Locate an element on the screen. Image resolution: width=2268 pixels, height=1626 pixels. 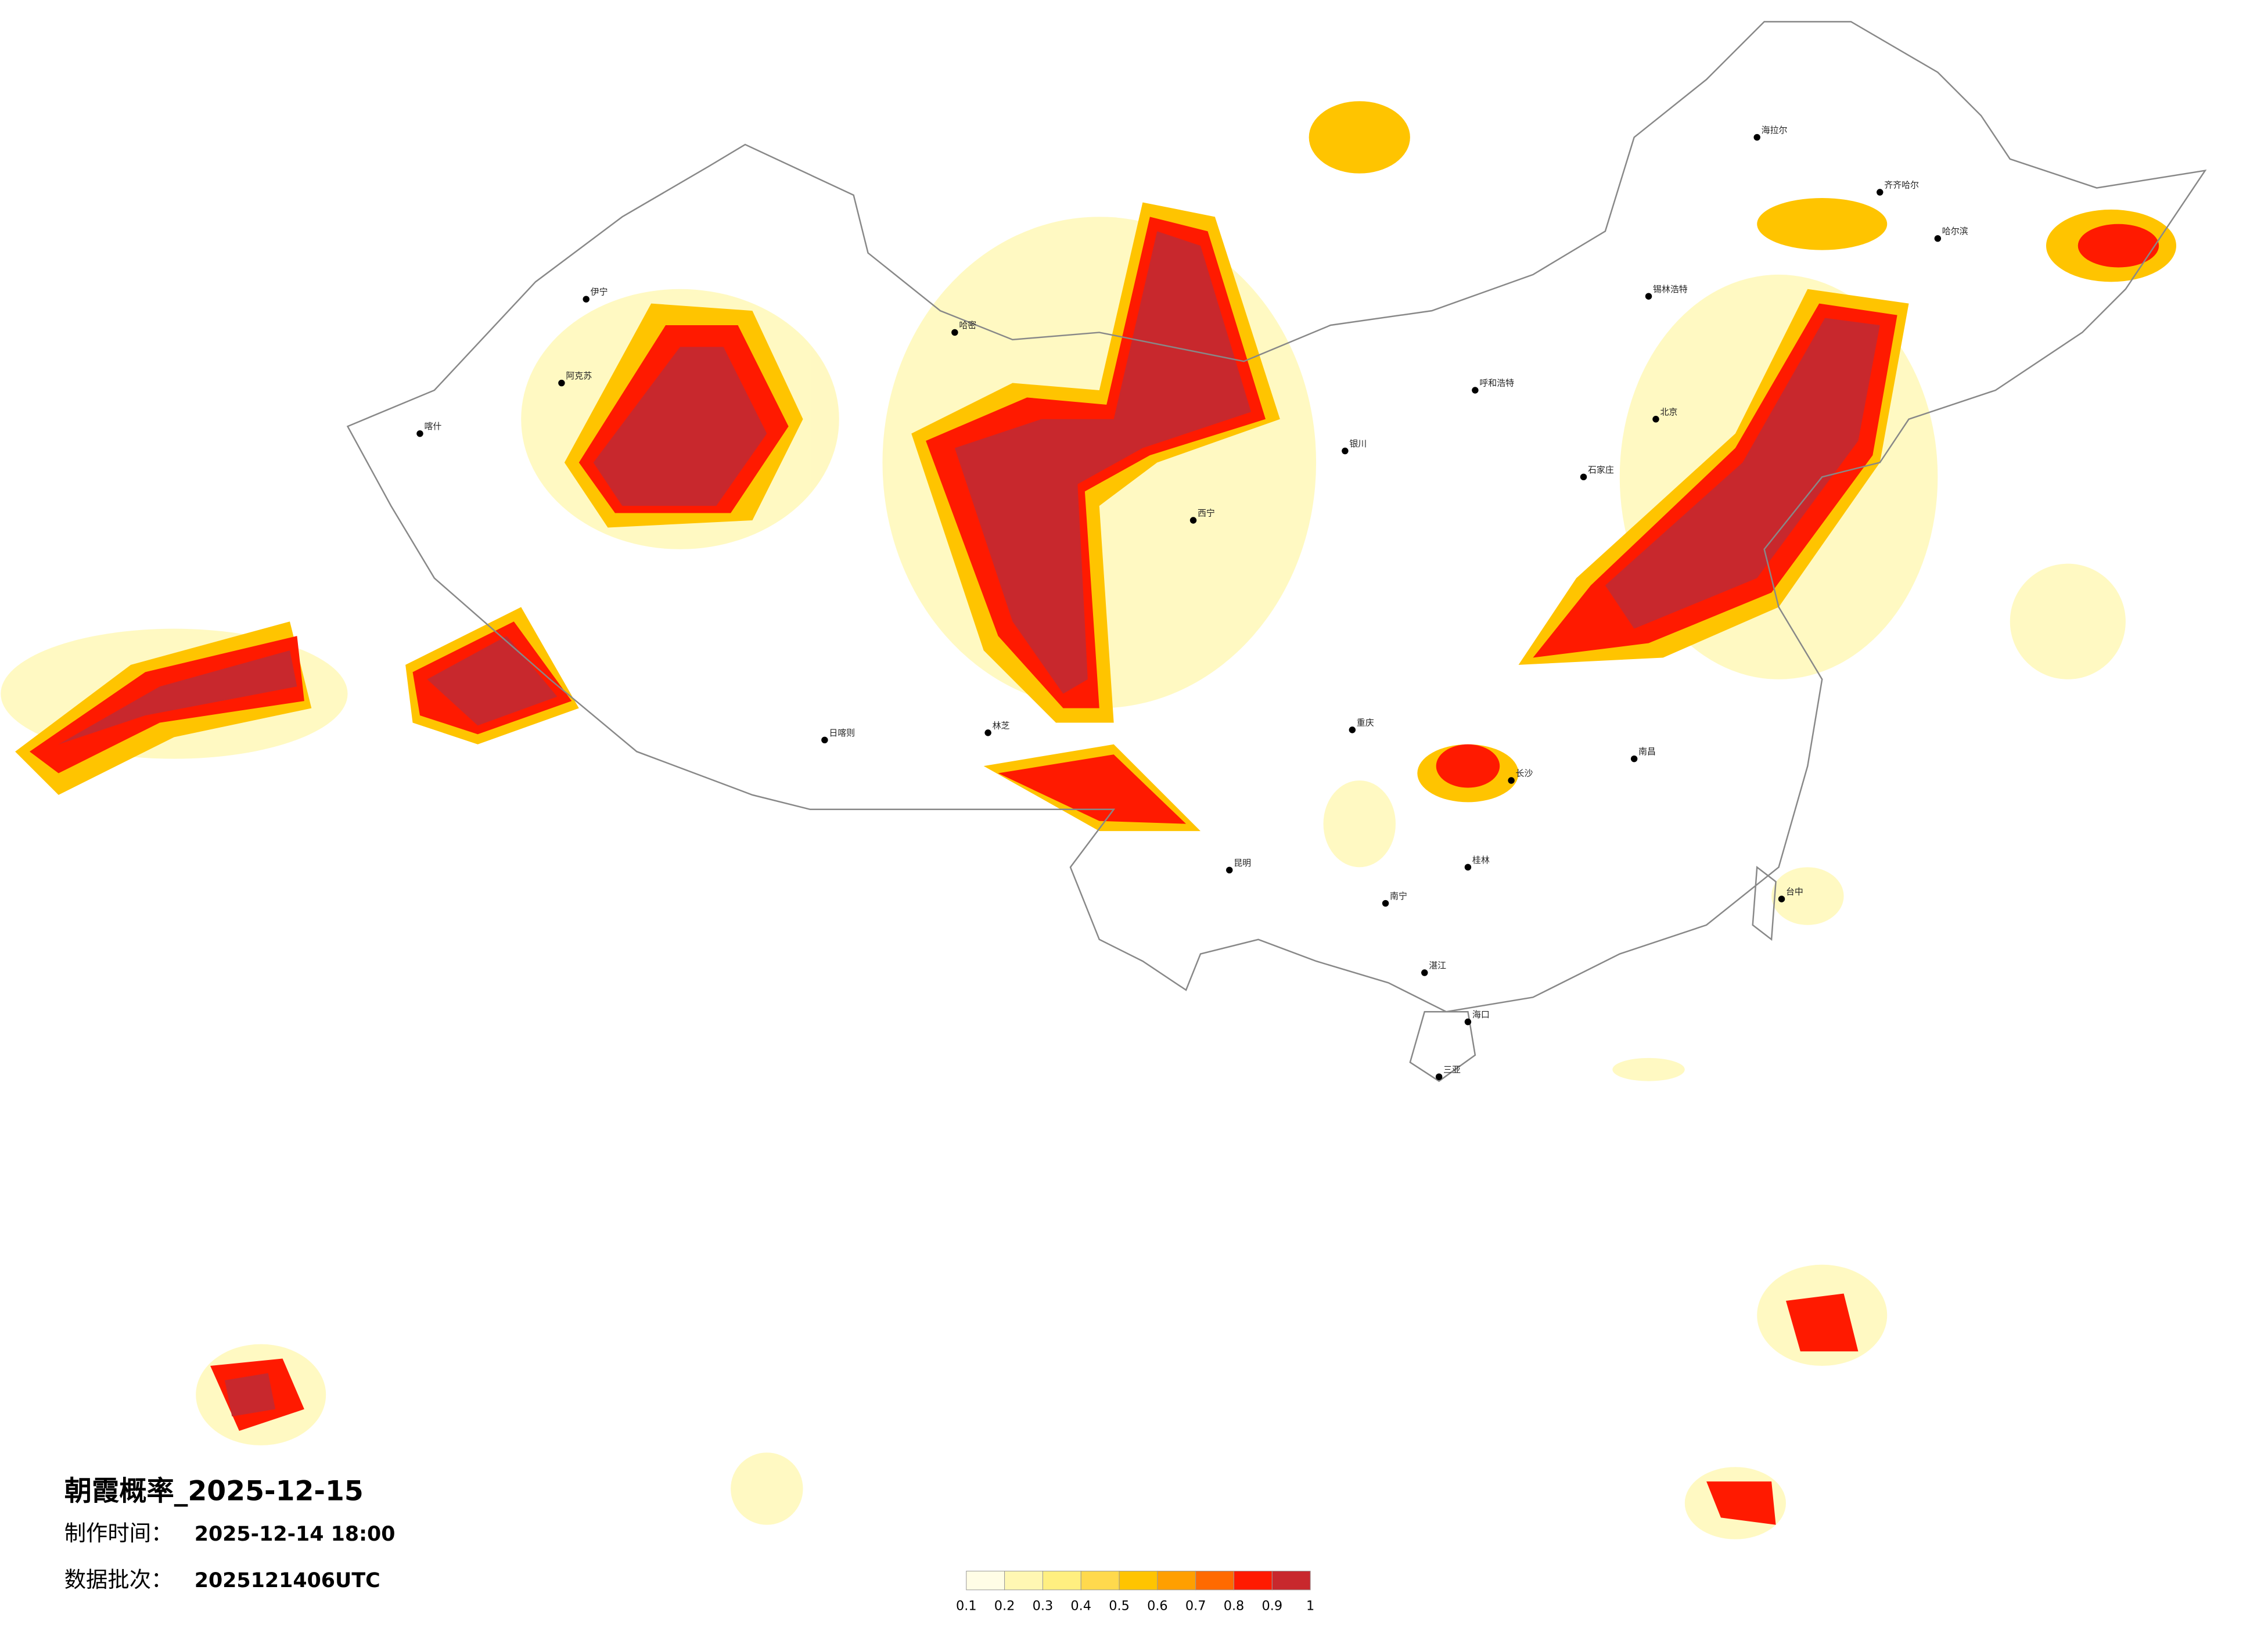
city-label: 长沙 is located at coordinates (1524, 773).